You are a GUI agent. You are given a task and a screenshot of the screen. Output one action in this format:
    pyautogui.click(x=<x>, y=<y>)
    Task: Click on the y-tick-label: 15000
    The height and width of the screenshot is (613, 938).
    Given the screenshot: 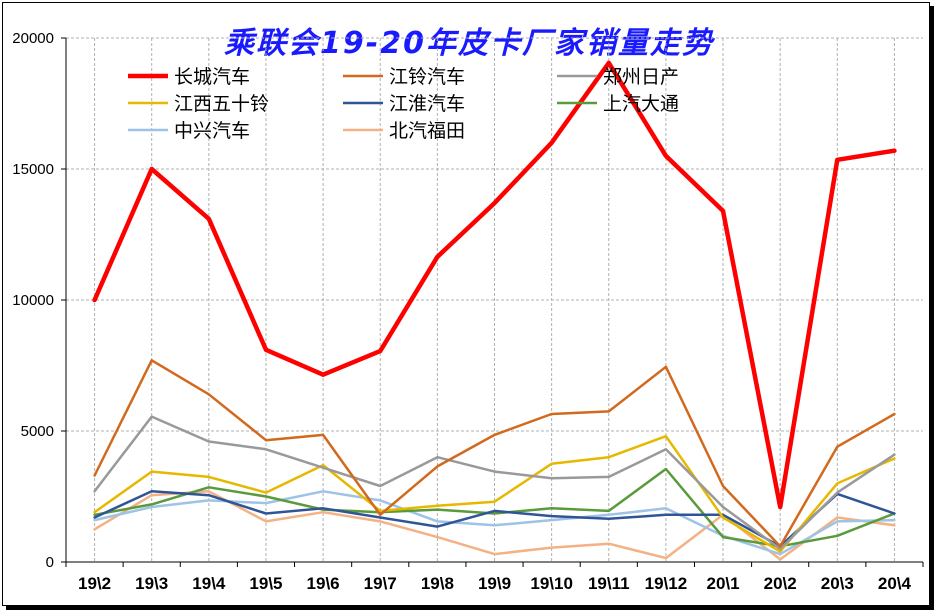 What is the action you would take?
    pyautogui.click(x=33, y=169)
    